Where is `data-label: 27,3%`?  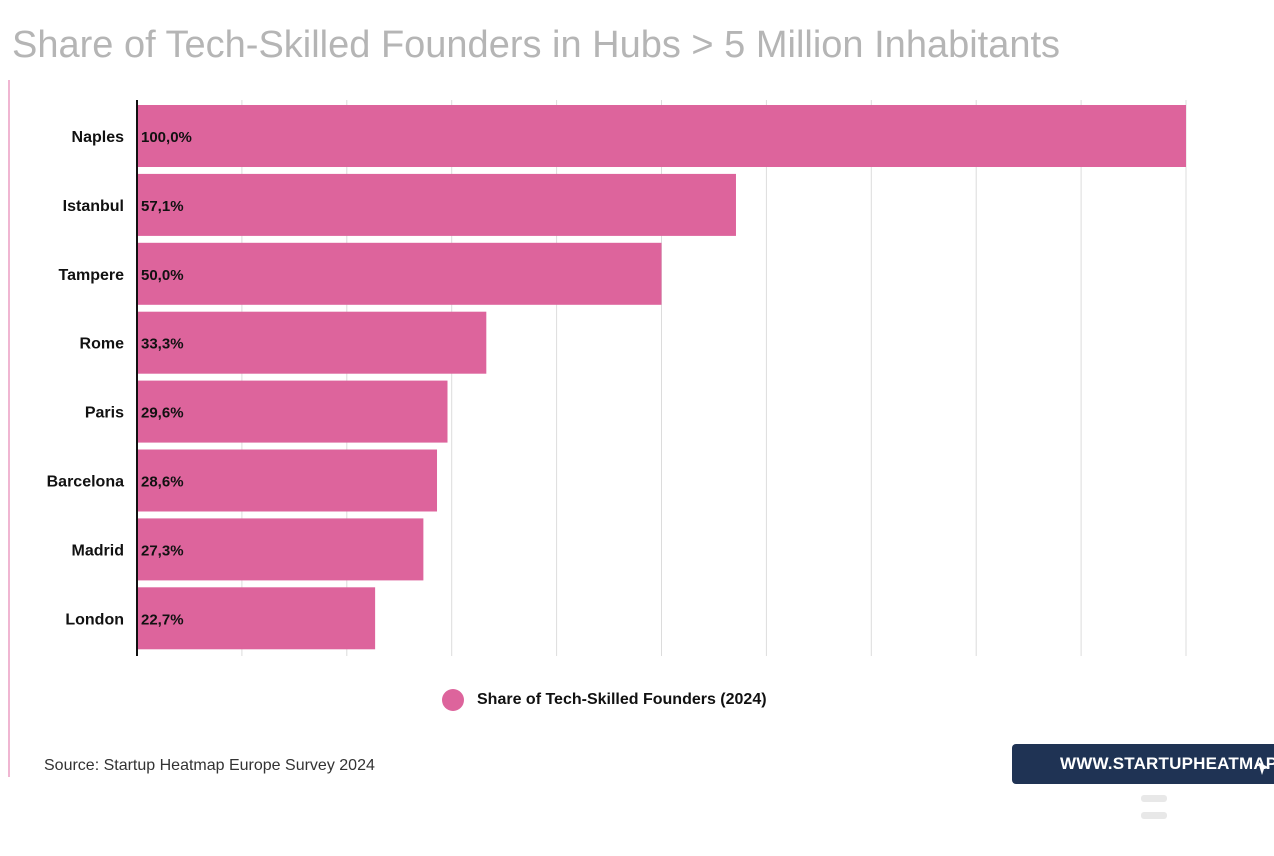
data-label: 27,3% is located at coordinates (162, 550).